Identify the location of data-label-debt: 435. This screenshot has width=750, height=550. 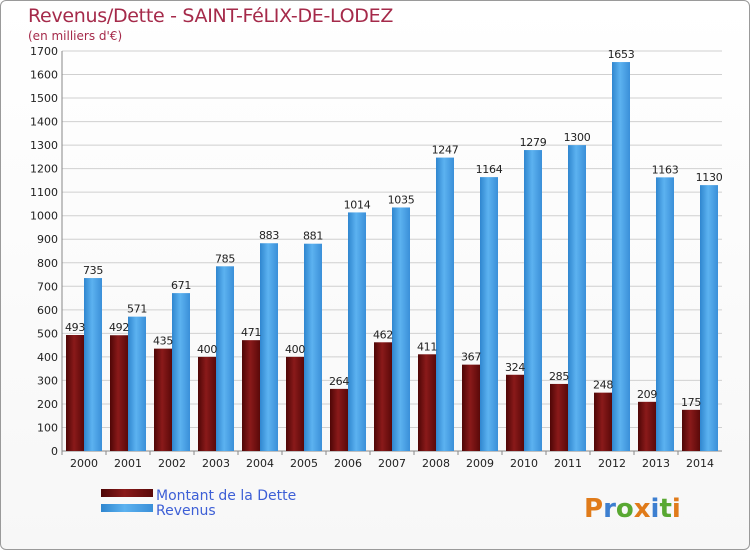
(163, 341).